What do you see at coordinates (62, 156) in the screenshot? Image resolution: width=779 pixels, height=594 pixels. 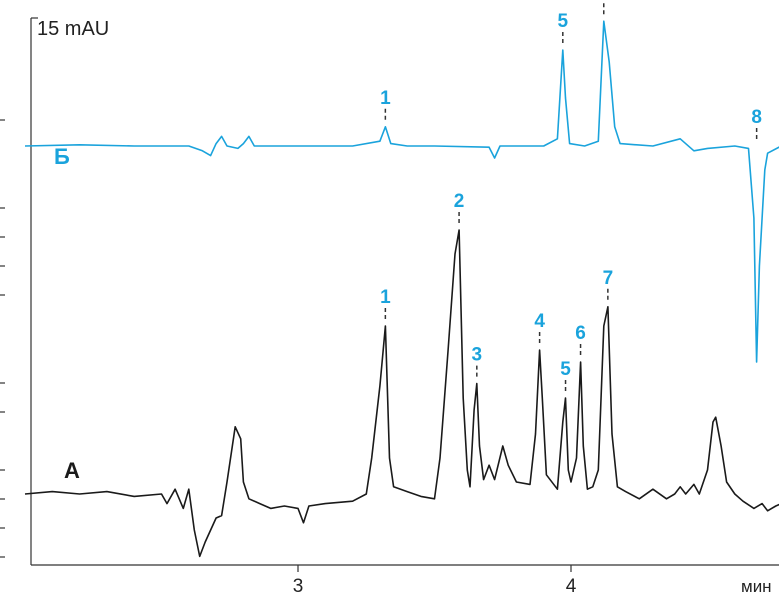 I see `trace-name-b: Б` at bounding box center [62, 156].